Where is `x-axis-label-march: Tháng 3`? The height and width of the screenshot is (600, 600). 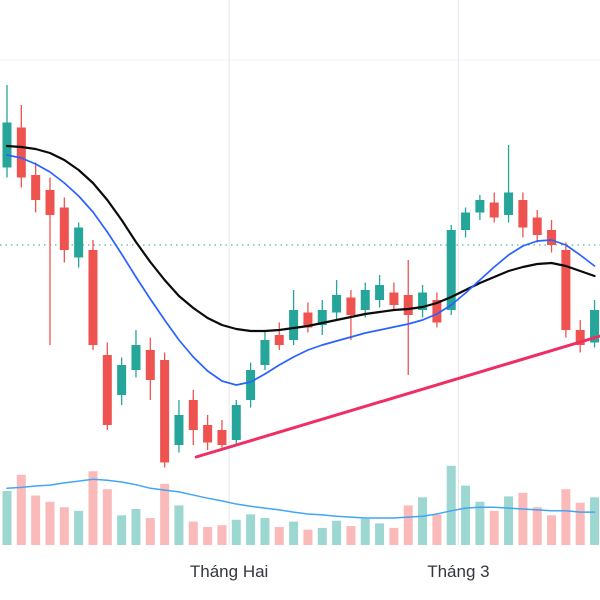
x-axis-label-march: Tháng 3 is located at coordinates (458, 571).